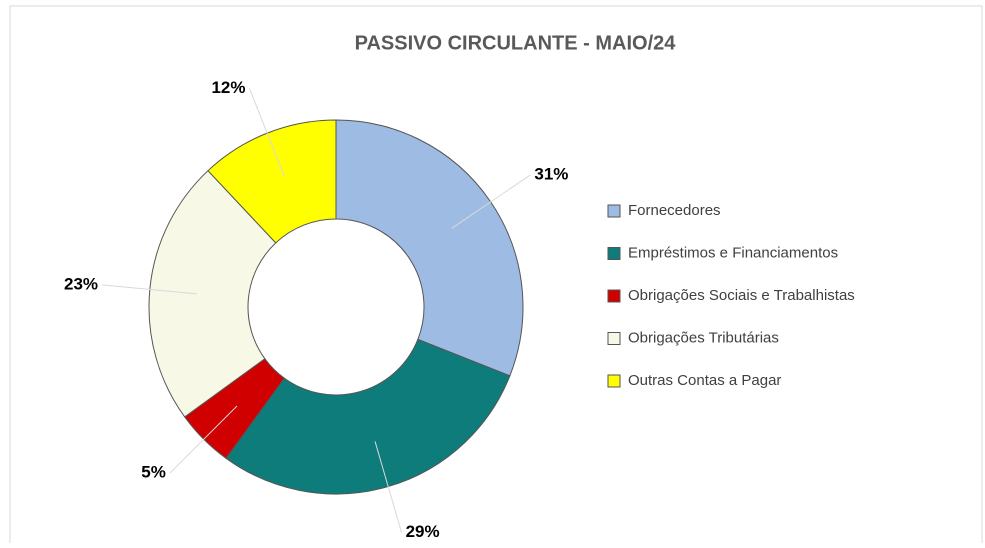  I want to click on legend-label: Obrigações Tributárias, so click(703, 337).